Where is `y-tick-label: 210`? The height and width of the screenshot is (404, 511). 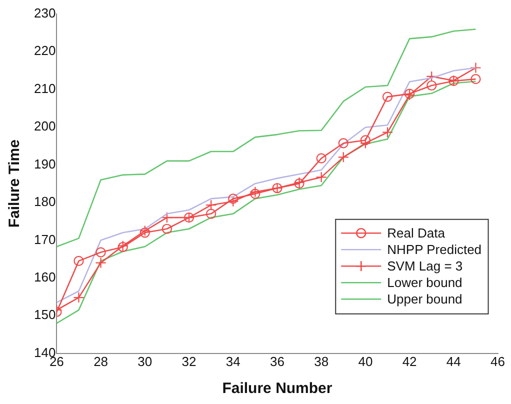
y-tick-label: 210 is located at coordinates (45, 88).